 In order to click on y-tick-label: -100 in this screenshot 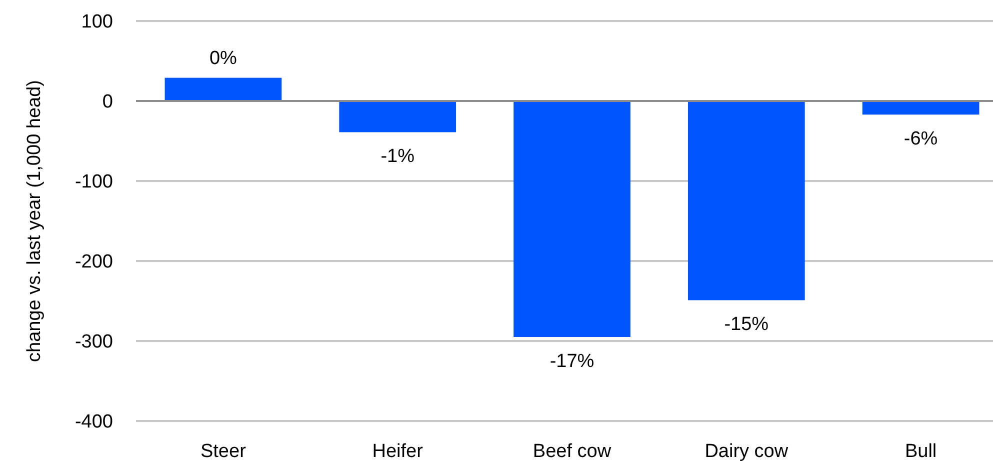, I will do `click(93, 182)`.